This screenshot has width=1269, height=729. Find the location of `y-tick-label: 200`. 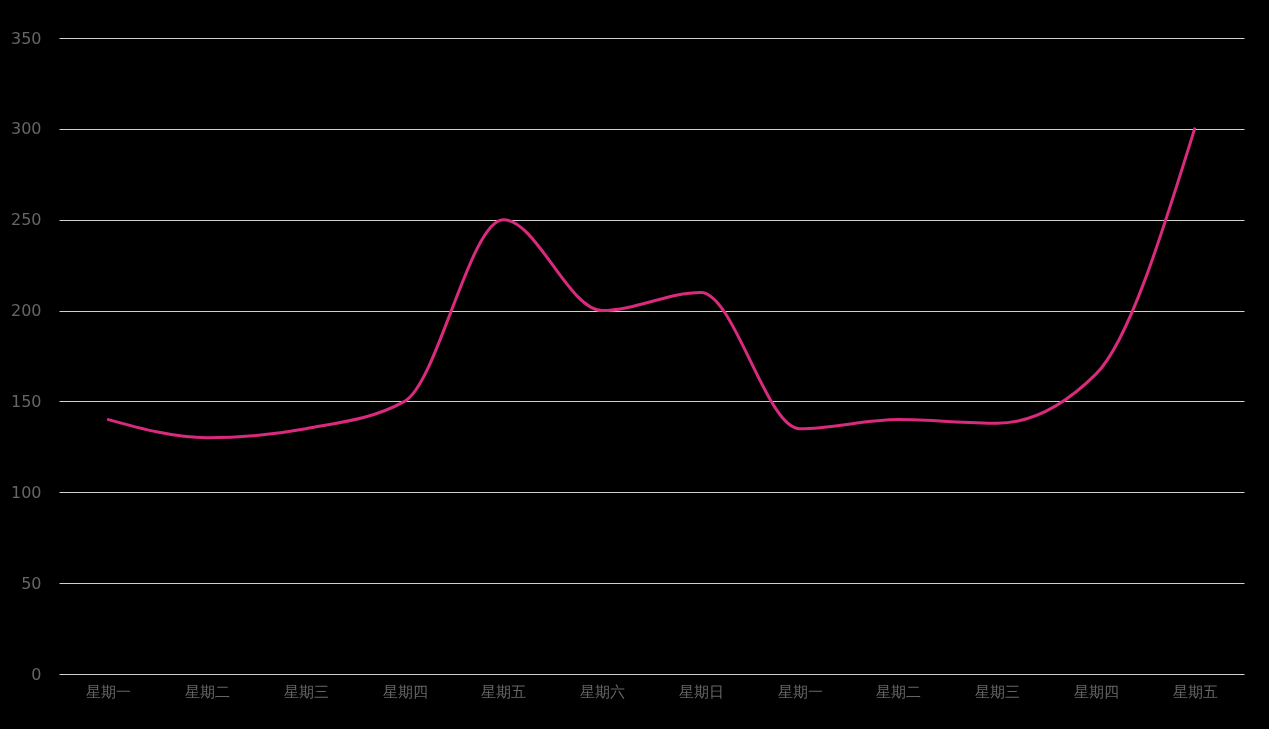

y-tick-label: 200 is located at coordinates (26, 311).